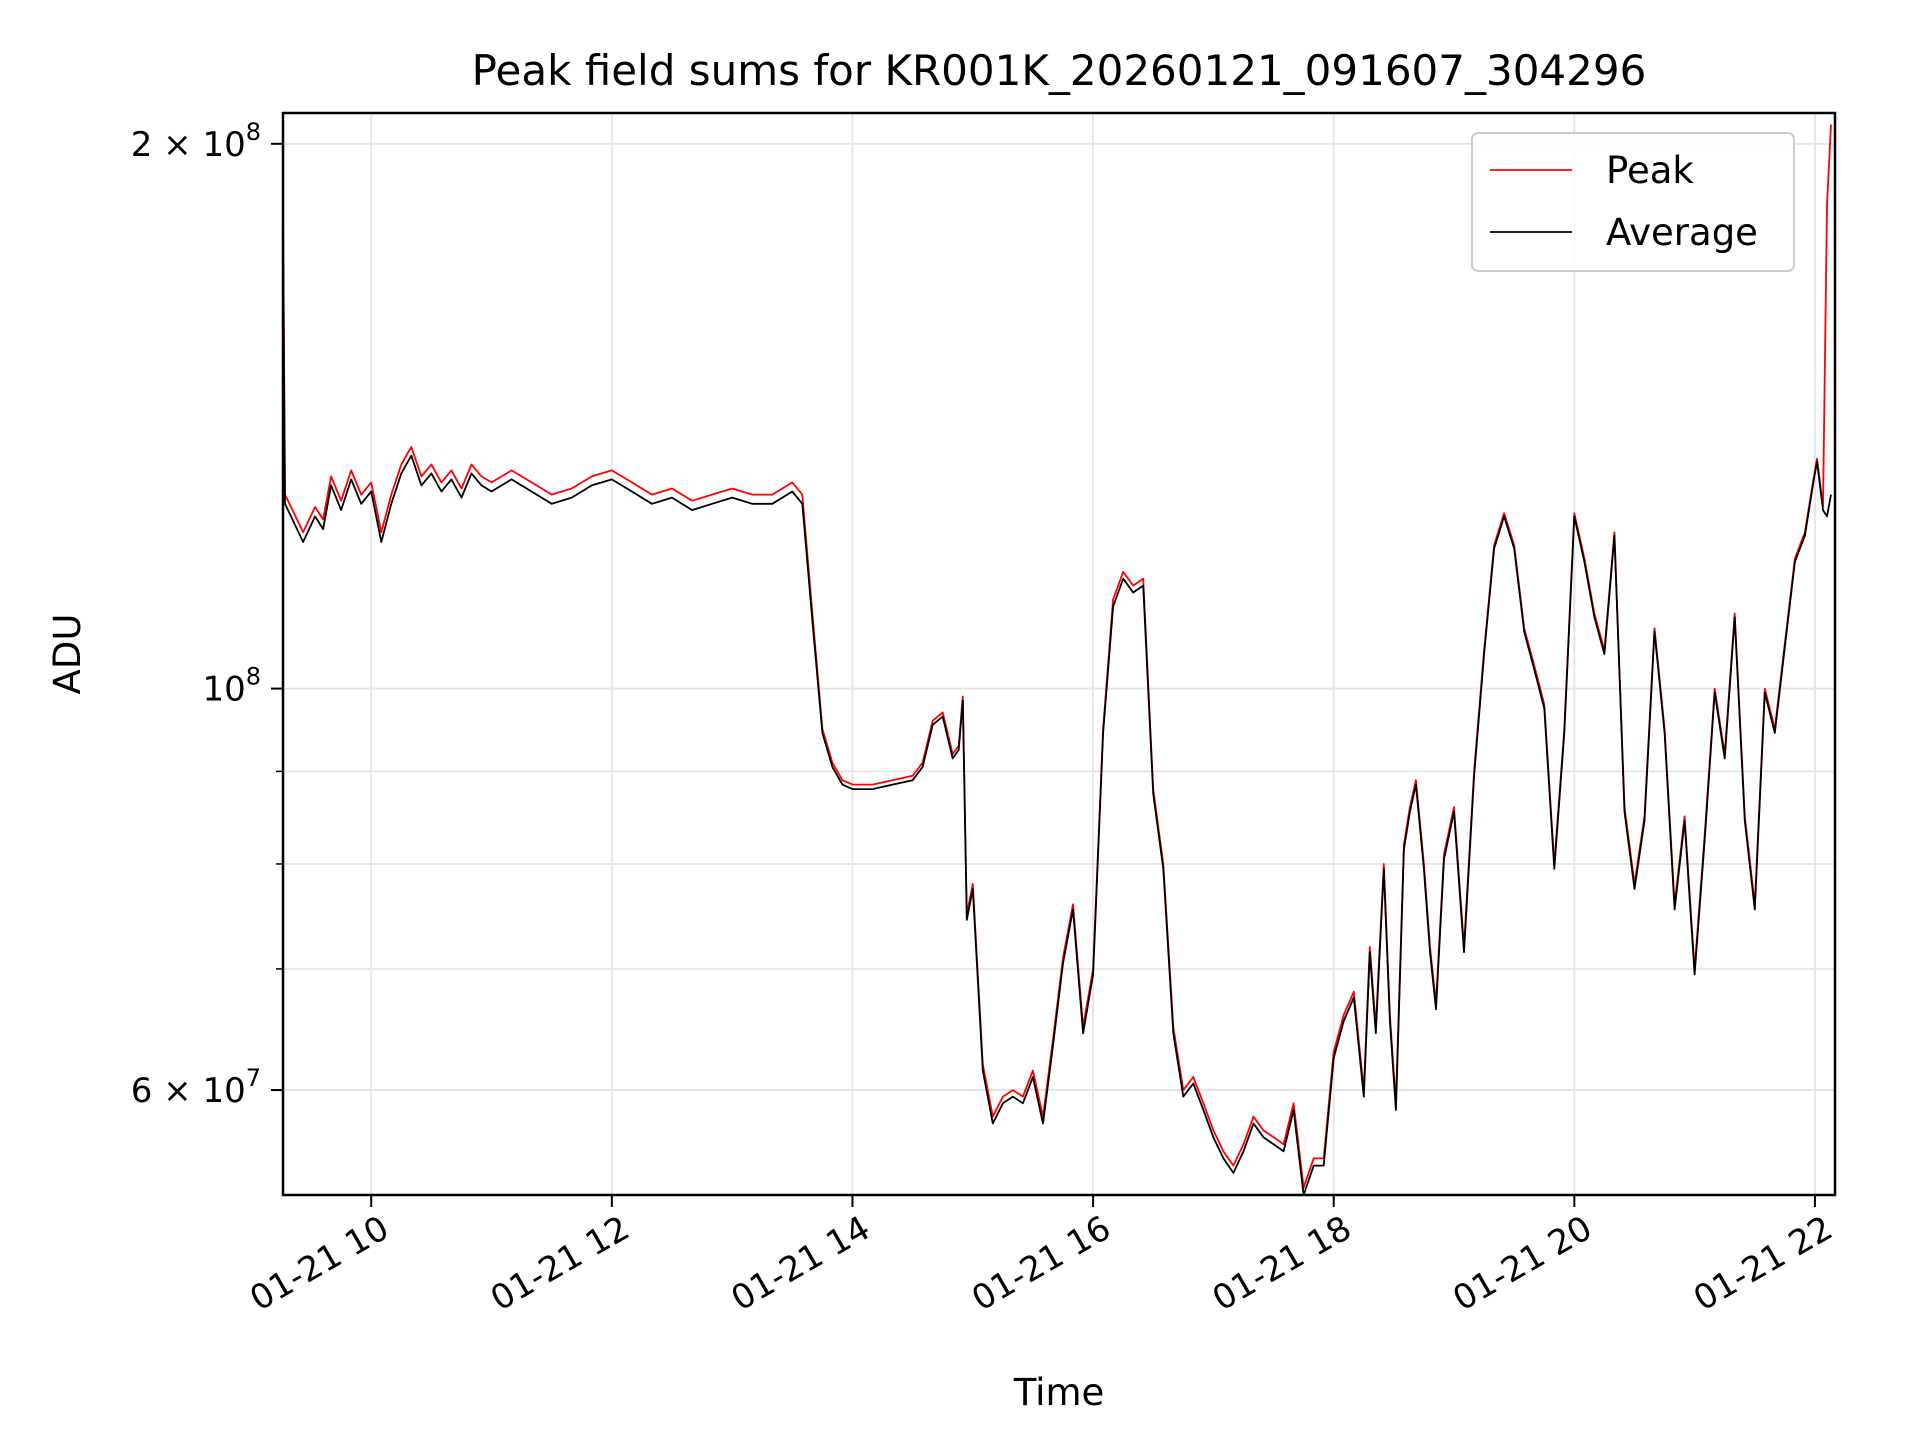  I want to click on y-axis-label: ADU, so click(67, 654).